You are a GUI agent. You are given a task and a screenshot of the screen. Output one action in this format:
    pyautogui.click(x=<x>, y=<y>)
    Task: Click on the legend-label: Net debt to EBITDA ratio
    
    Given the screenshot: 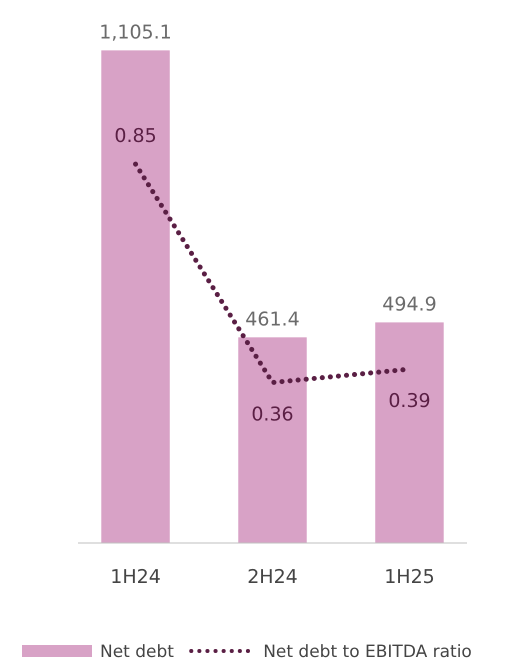 What is the action you would take?
    pyautogui.click(x=367, y=652)
    